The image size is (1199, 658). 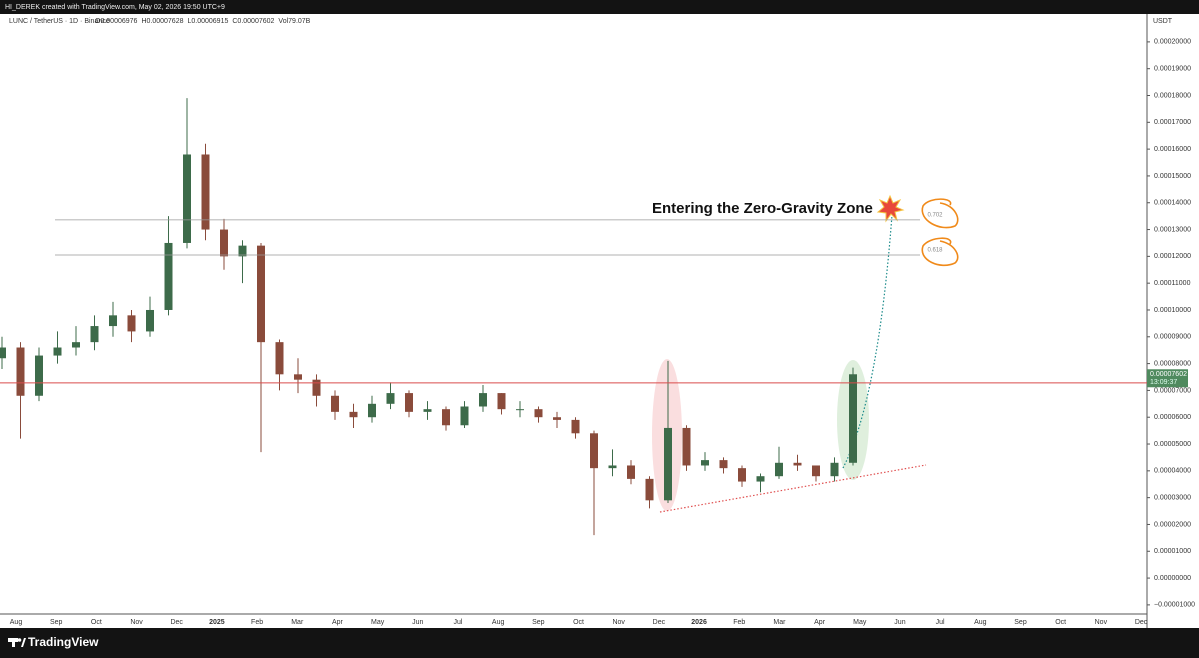 I want to click on y-tick-label: 0.00001000, so click(x=1172, y=551).